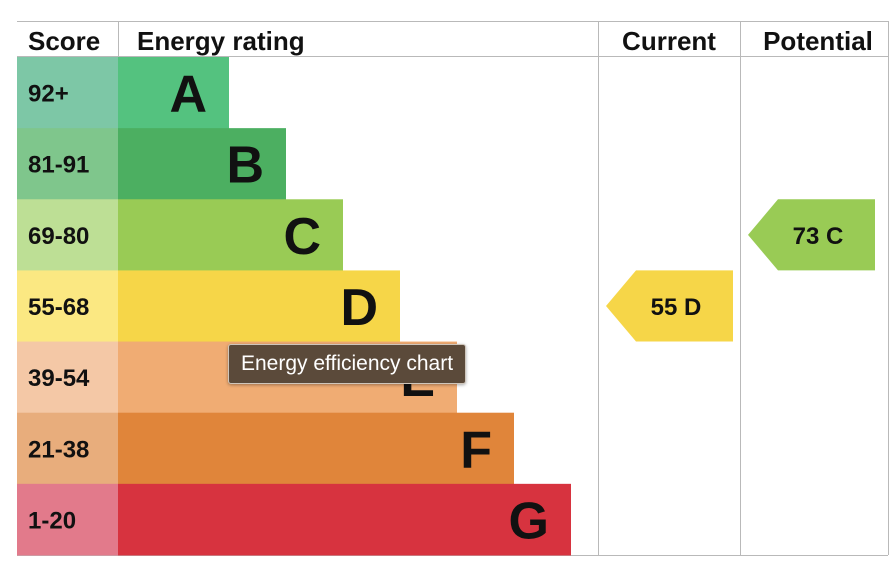 The height and width of the screenshot is (562, 896). I want to click on score-range-label: 21-38, so click(58, 449).